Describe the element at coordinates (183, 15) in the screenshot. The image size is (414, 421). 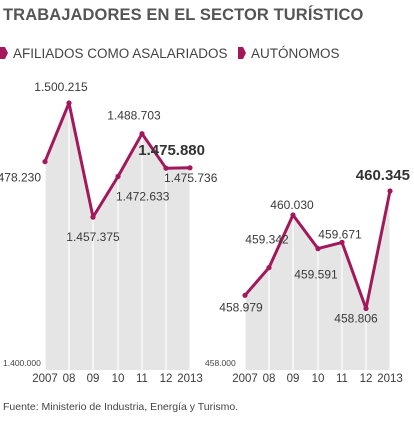
I see `chart-title: TRABAJADORES EN EL SECTOR TURÍSTICO` at that location.